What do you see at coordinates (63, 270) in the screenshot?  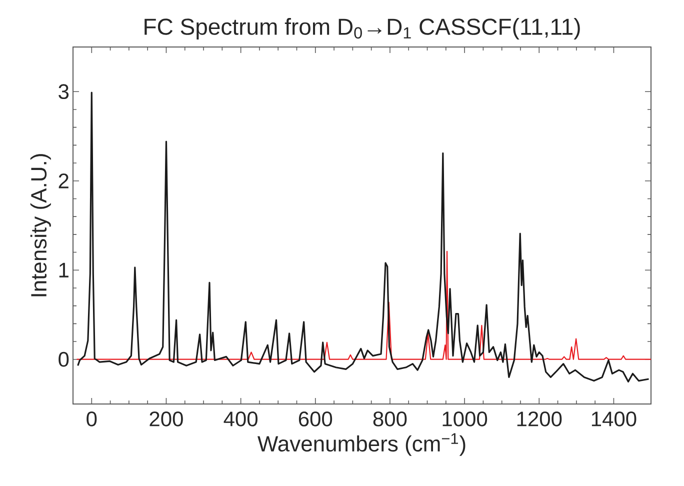 I see `y-tick-label: 1` at bounding box center [63, 270].